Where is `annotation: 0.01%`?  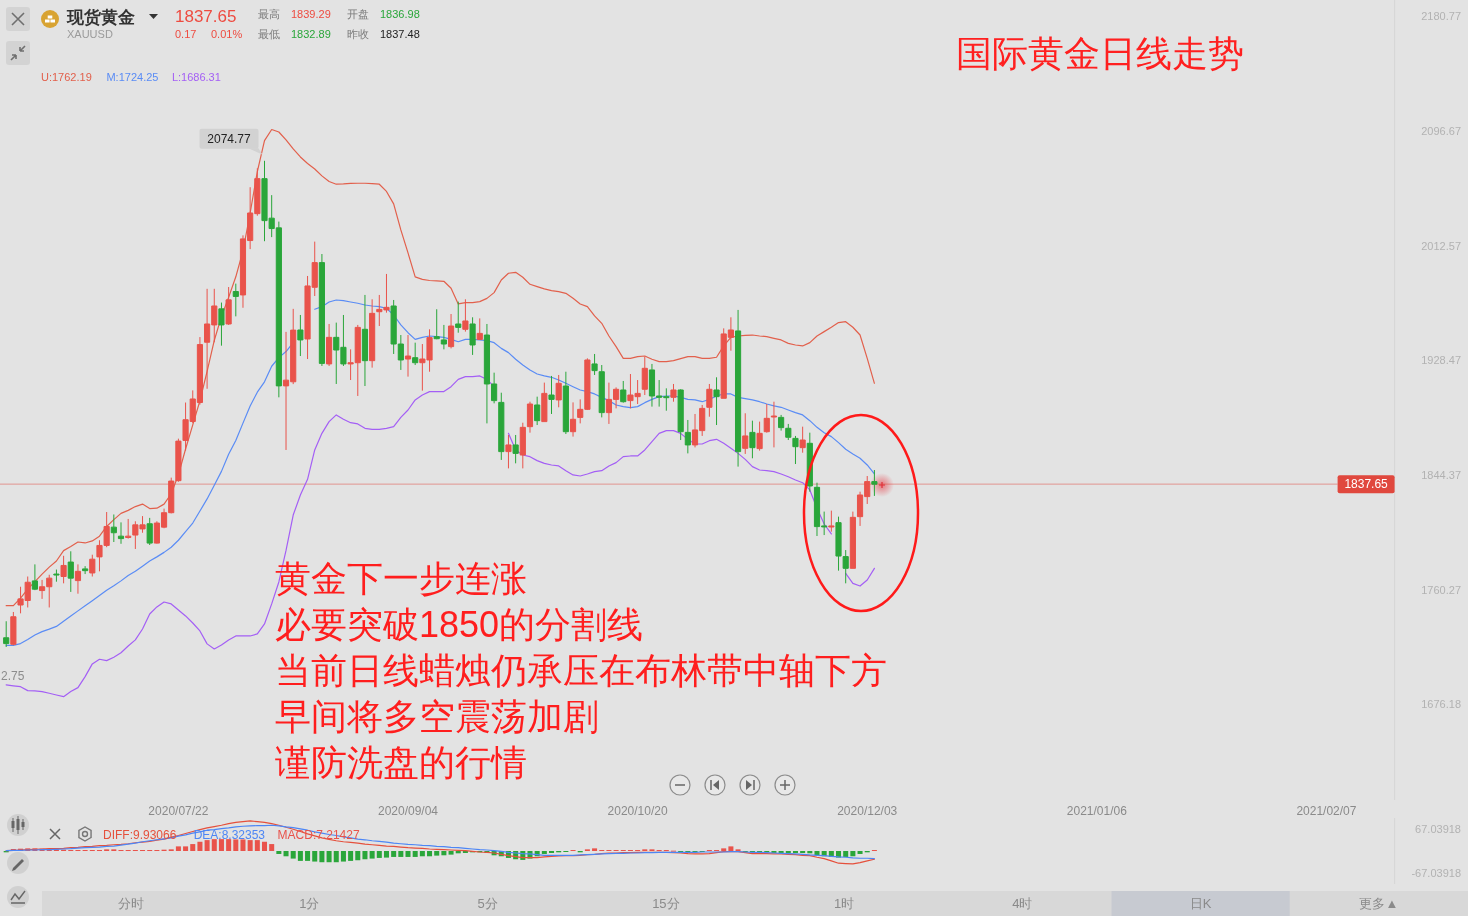 annotation: 0.01% is located at coordinates (227, 34).